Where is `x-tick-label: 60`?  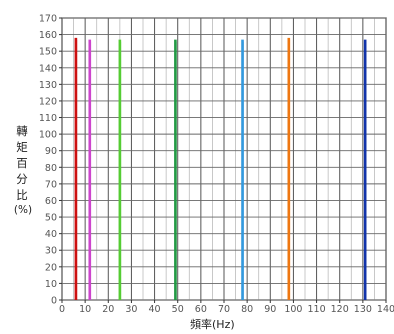 x-tick-label: 60 is located at coordinates (201, 309).